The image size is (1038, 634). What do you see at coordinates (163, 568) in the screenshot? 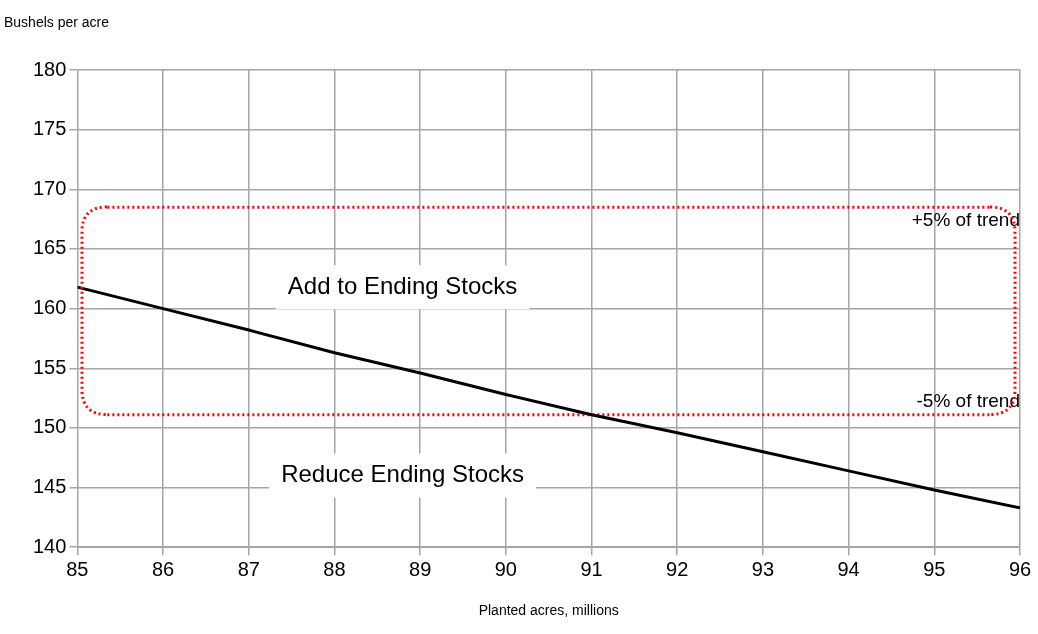
I see `x-tick-label: 86` at bounding box center [163, 568].